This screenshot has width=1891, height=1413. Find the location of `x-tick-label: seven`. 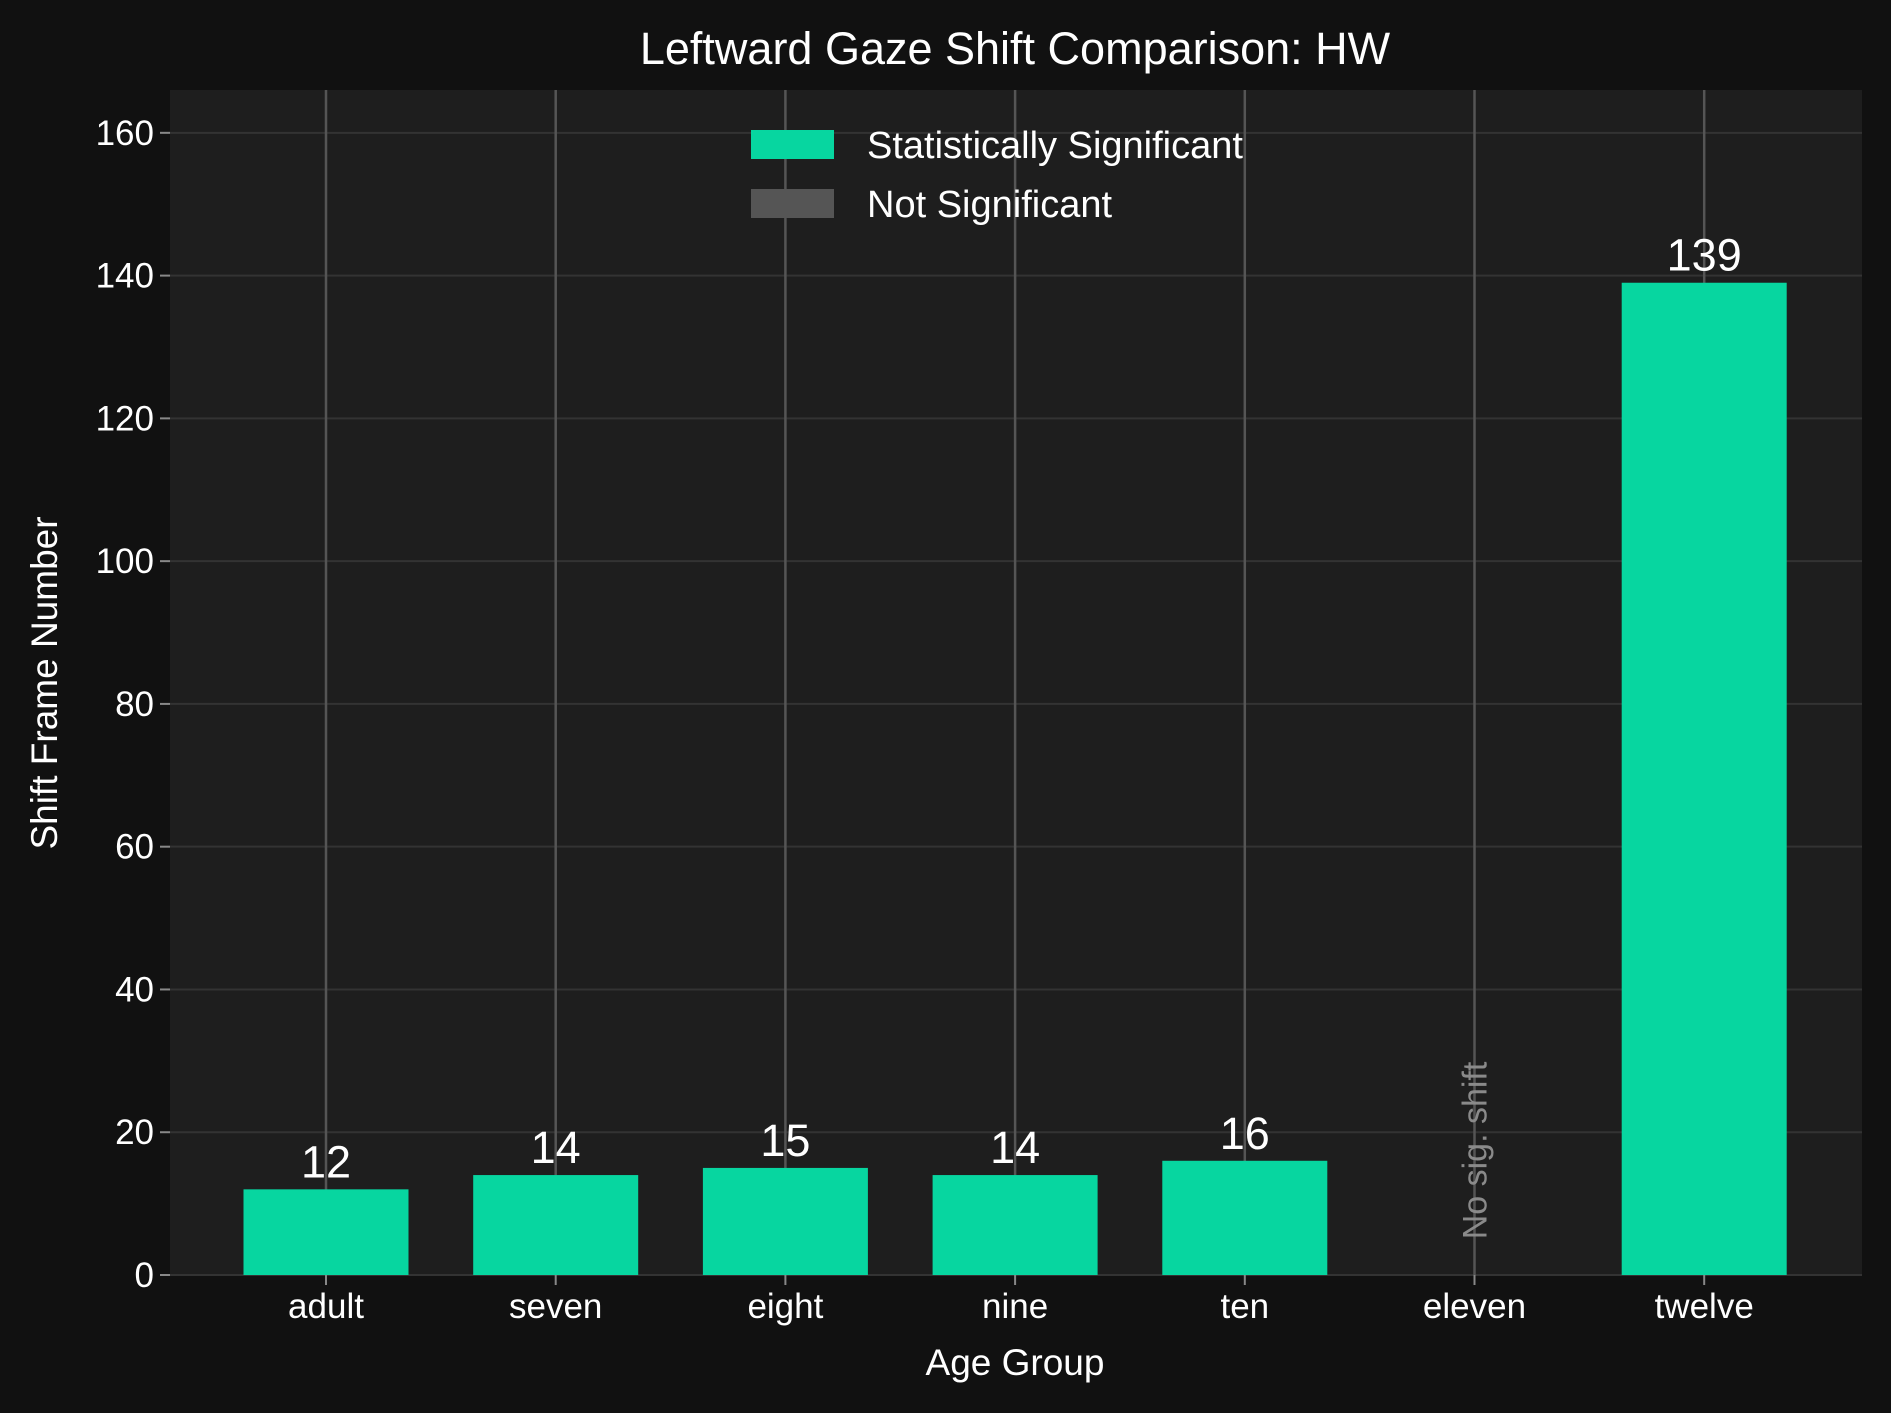

x-tick-label: seven is located at coordinates (555, 1306).